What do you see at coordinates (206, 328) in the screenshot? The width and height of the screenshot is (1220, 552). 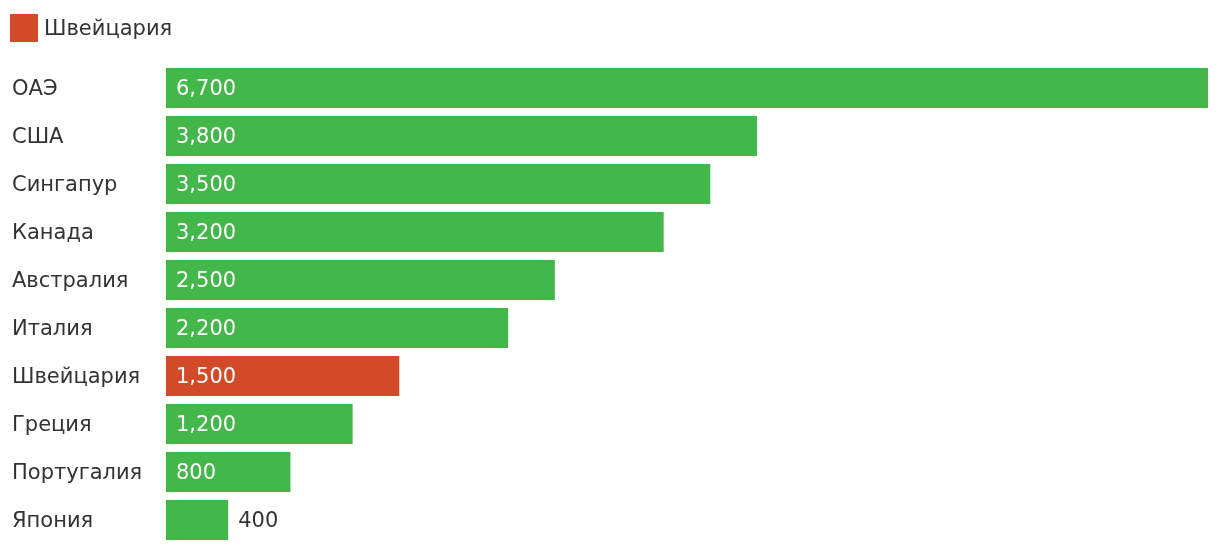 I see `data-label: 2,200` at bounding box center [206, 328].